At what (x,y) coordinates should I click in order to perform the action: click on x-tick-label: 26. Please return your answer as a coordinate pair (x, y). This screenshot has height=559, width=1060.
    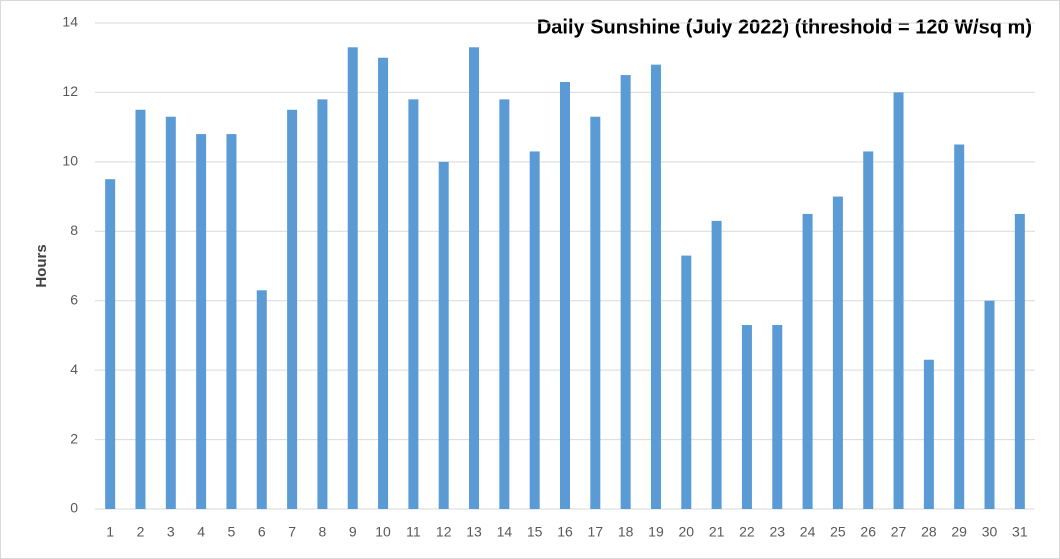
    Looking at the image, I should click on (868, 532).